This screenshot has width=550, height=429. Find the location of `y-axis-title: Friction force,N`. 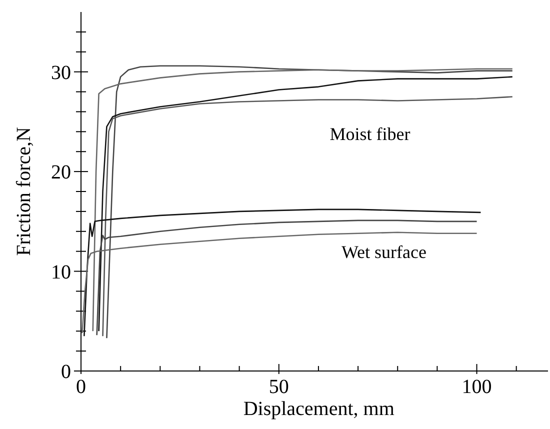

y-axis-title: Friction force,N is located at coordinates (24, 191).